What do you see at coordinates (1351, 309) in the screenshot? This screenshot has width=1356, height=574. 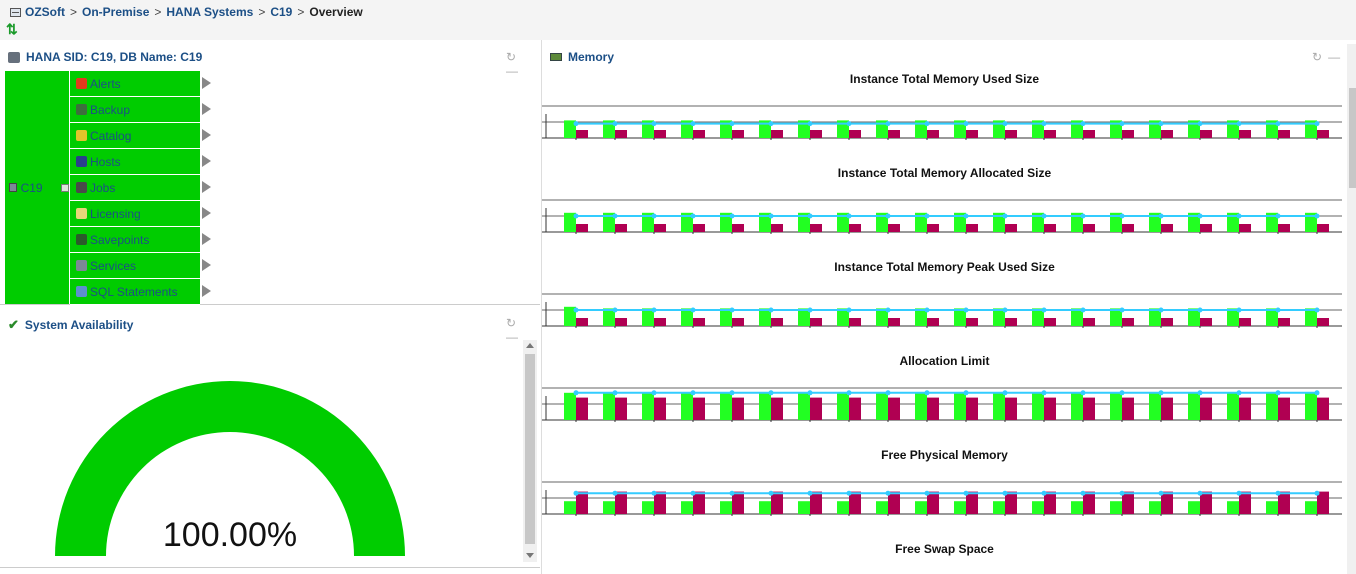 I see `memory-scrollbar` at bounding box center [1351, 309].